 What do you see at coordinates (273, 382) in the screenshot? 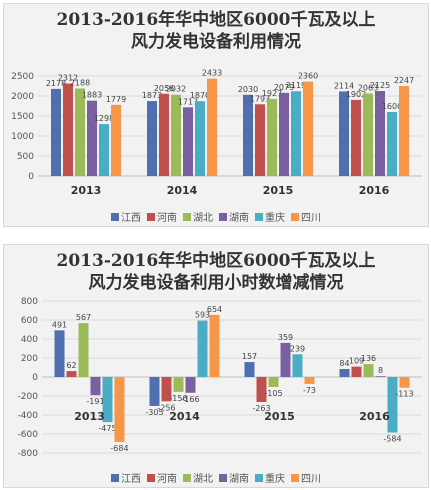
I see `bar-湖北-2015` at bounding box center [273, 382].